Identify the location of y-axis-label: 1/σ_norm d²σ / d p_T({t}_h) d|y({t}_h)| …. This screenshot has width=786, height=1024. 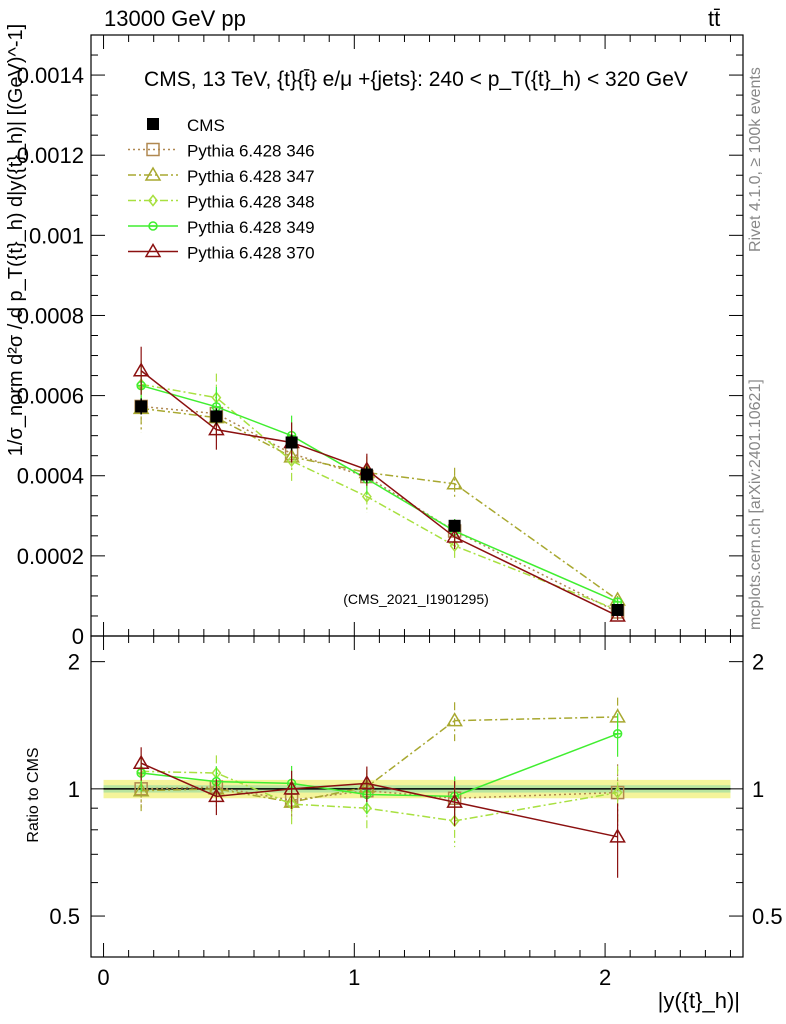
(16, 240).